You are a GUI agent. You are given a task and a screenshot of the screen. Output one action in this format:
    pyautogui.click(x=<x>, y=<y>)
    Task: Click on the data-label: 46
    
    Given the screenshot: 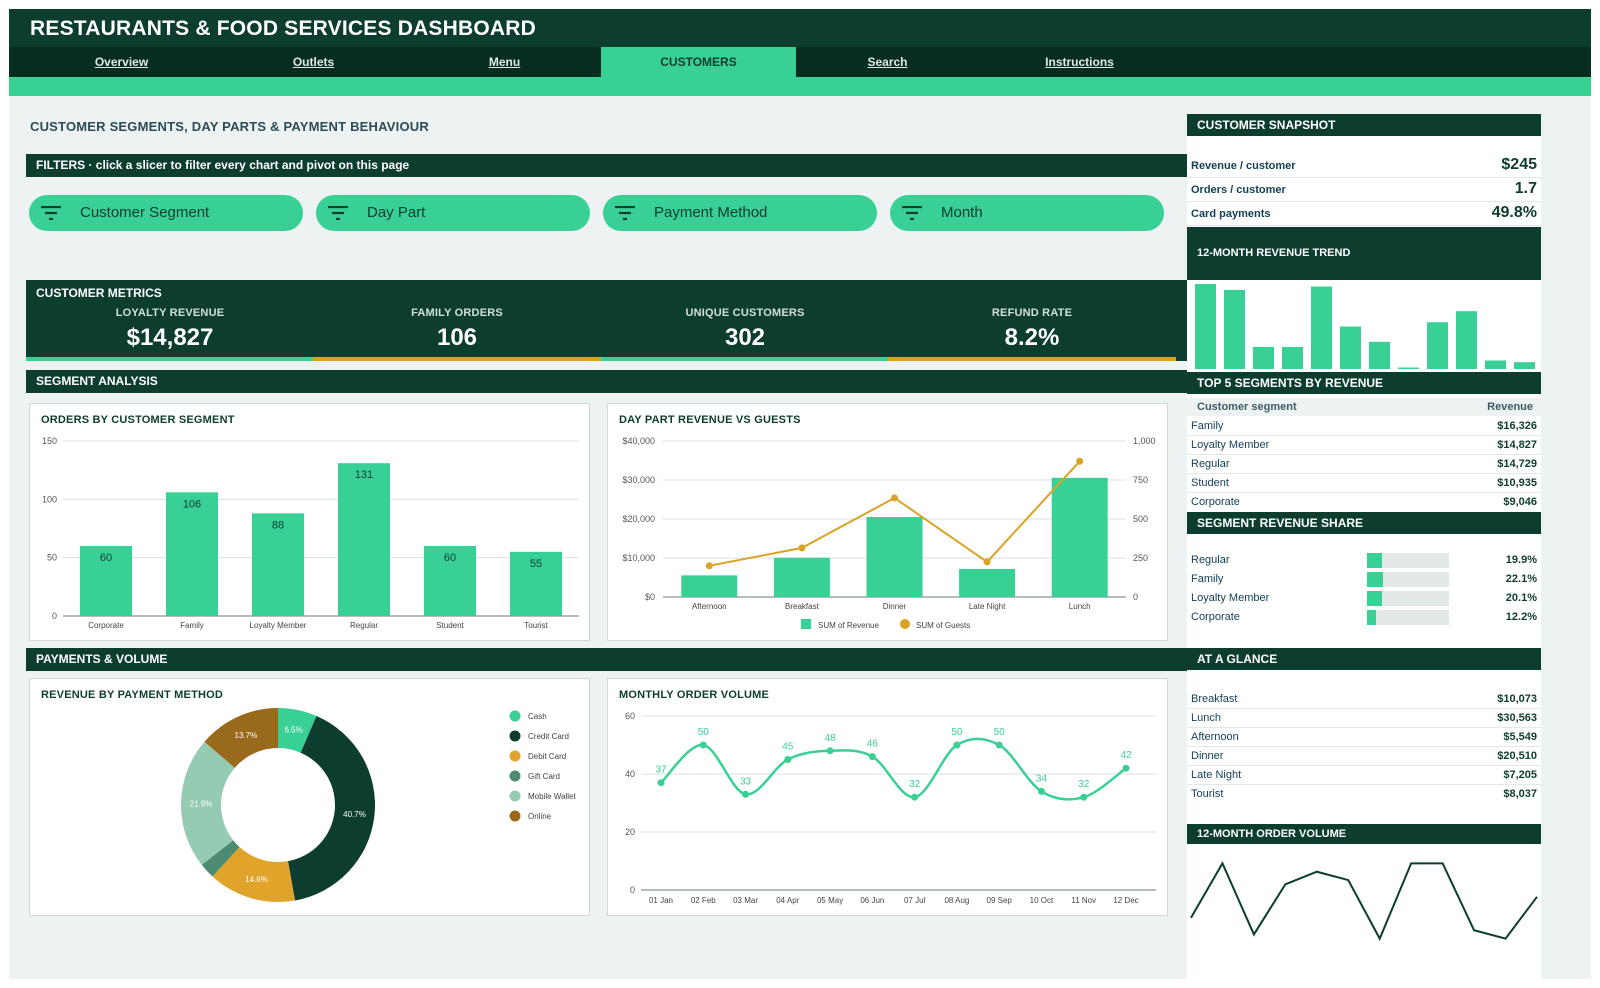 What is the action you would take?
    pyautogui.click(x=873, y=744)
    